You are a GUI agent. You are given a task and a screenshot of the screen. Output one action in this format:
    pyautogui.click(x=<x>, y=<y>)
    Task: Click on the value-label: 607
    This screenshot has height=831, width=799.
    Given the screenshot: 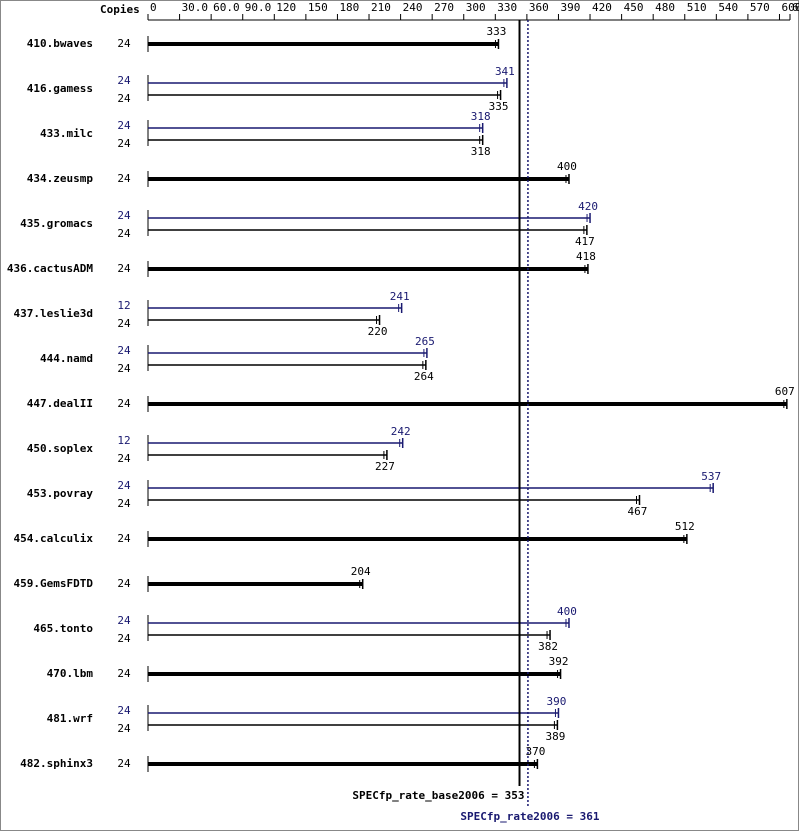 What is the action you would take?
    pyautogui.click(x=785, y=391)
    